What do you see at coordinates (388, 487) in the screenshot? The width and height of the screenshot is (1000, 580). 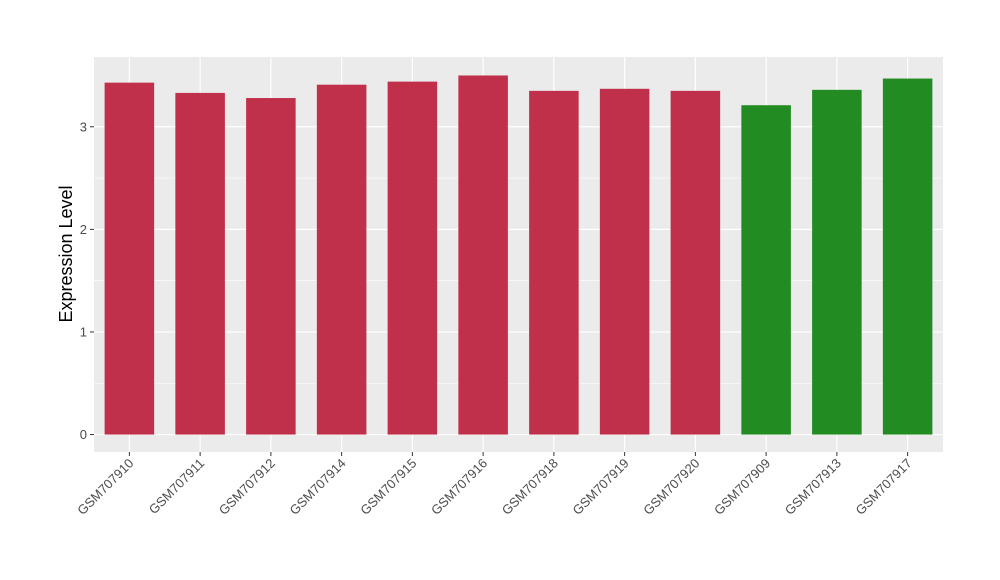 I see `x-tick-label: GSM707915` at bounding box center [388, 487].